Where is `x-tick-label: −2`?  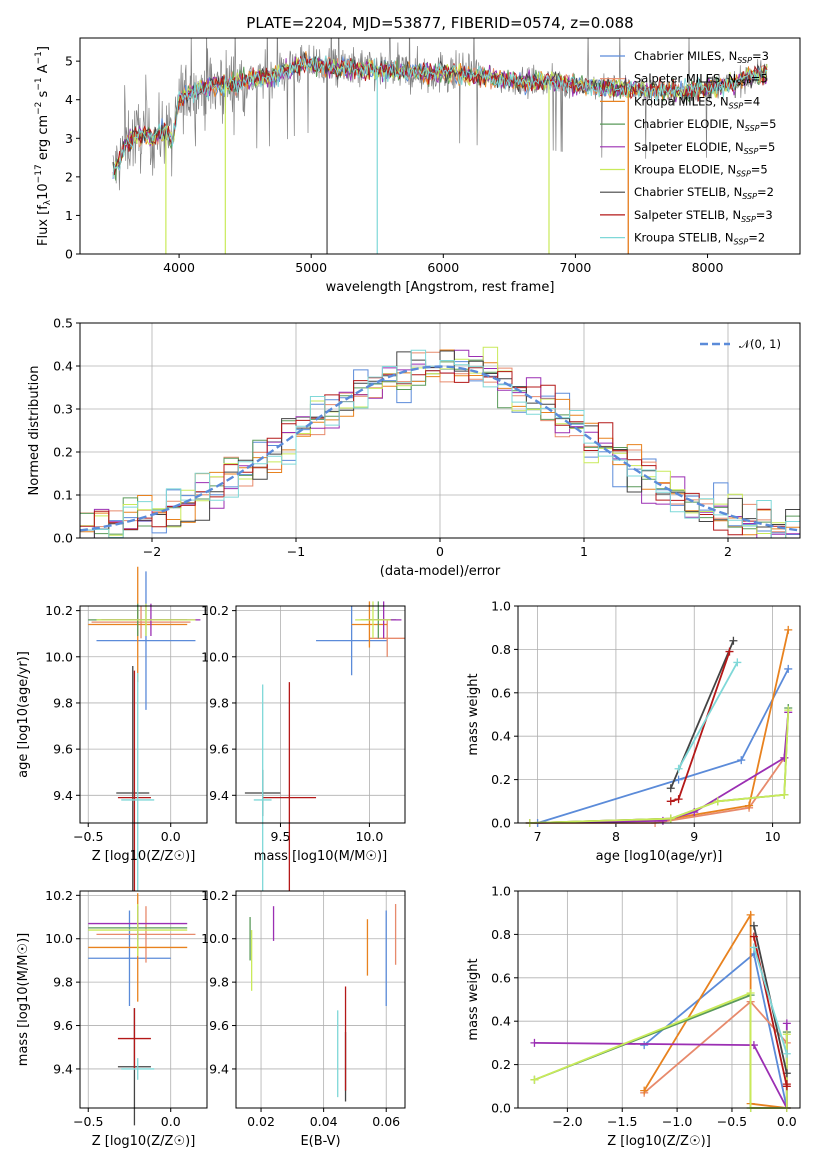 x-tick-label: −2 is located at coordinates (152, 551).